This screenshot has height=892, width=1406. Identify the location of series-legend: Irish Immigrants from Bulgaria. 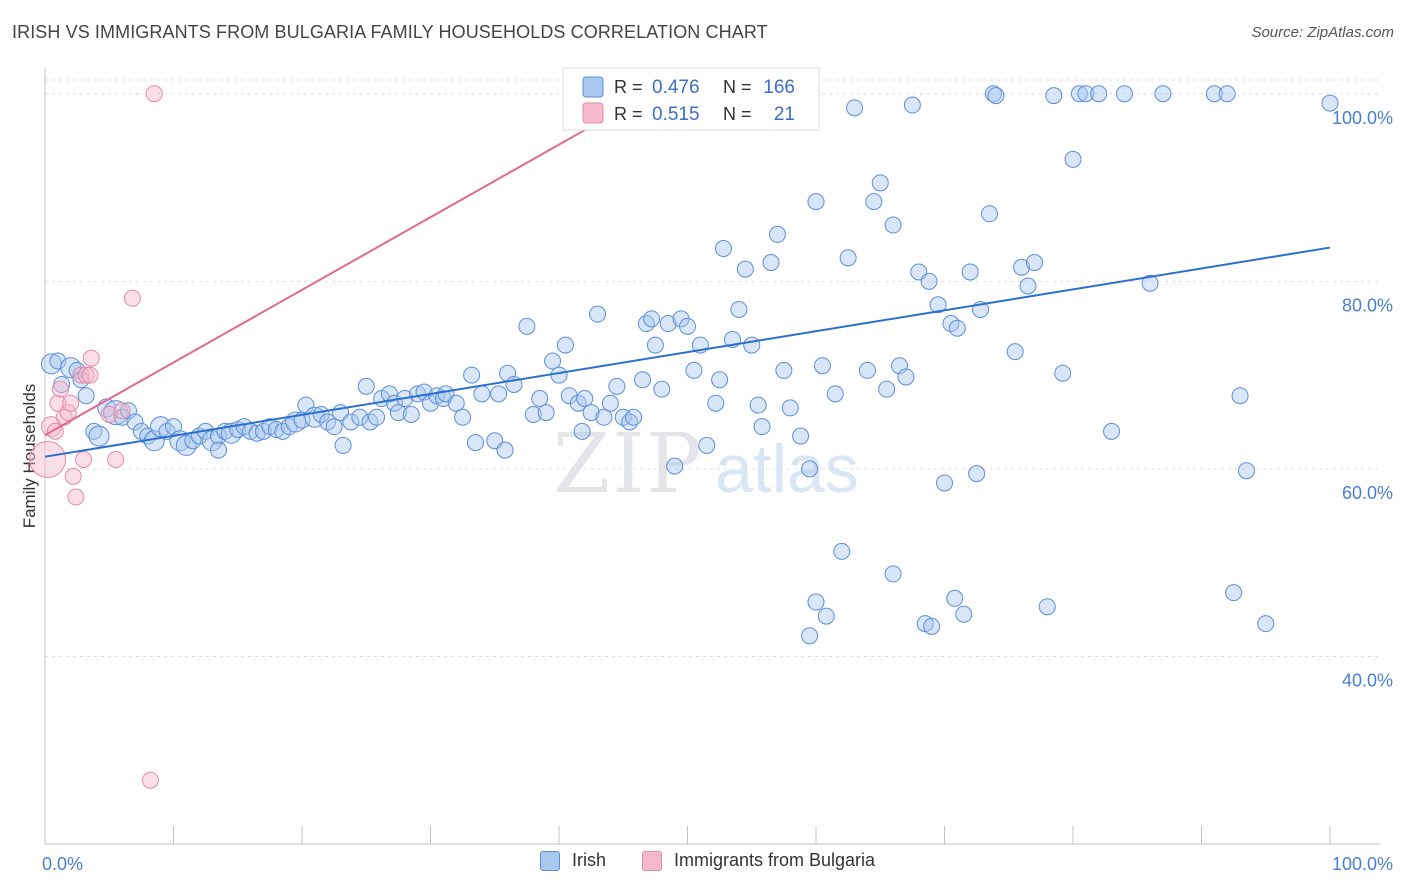
(703, 865).